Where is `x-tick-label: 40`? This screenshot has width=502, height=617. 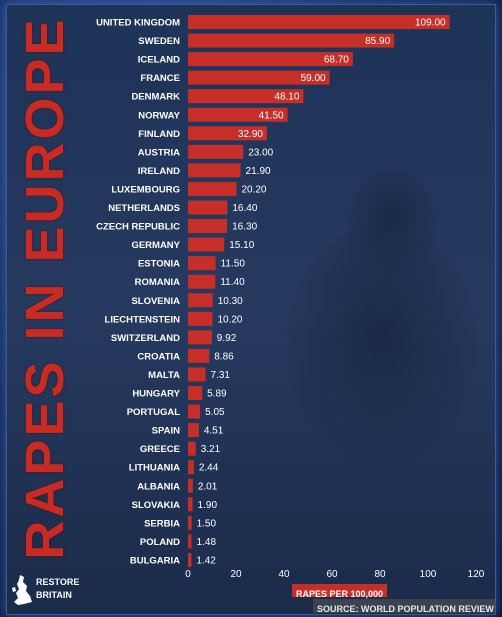
x-tick-label: 40 is located at coordinates (284, 574).